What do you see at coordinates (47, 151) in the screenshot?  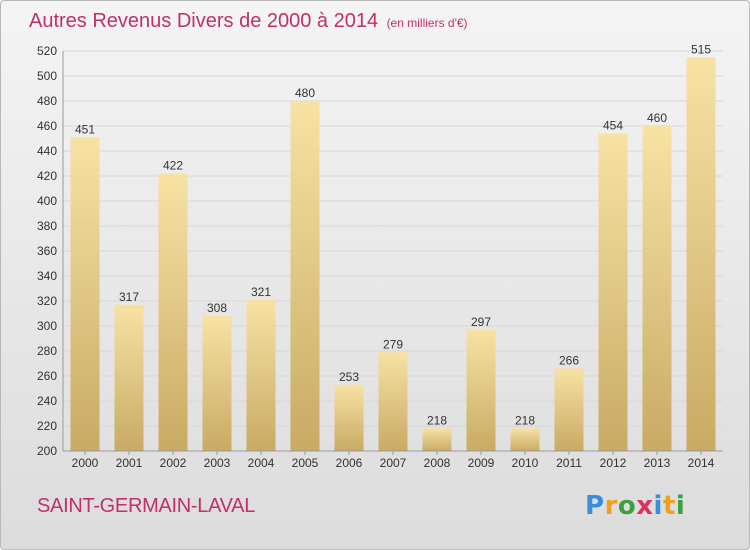 I see `y-tick-label: 440` at bounding box center [47, 151].